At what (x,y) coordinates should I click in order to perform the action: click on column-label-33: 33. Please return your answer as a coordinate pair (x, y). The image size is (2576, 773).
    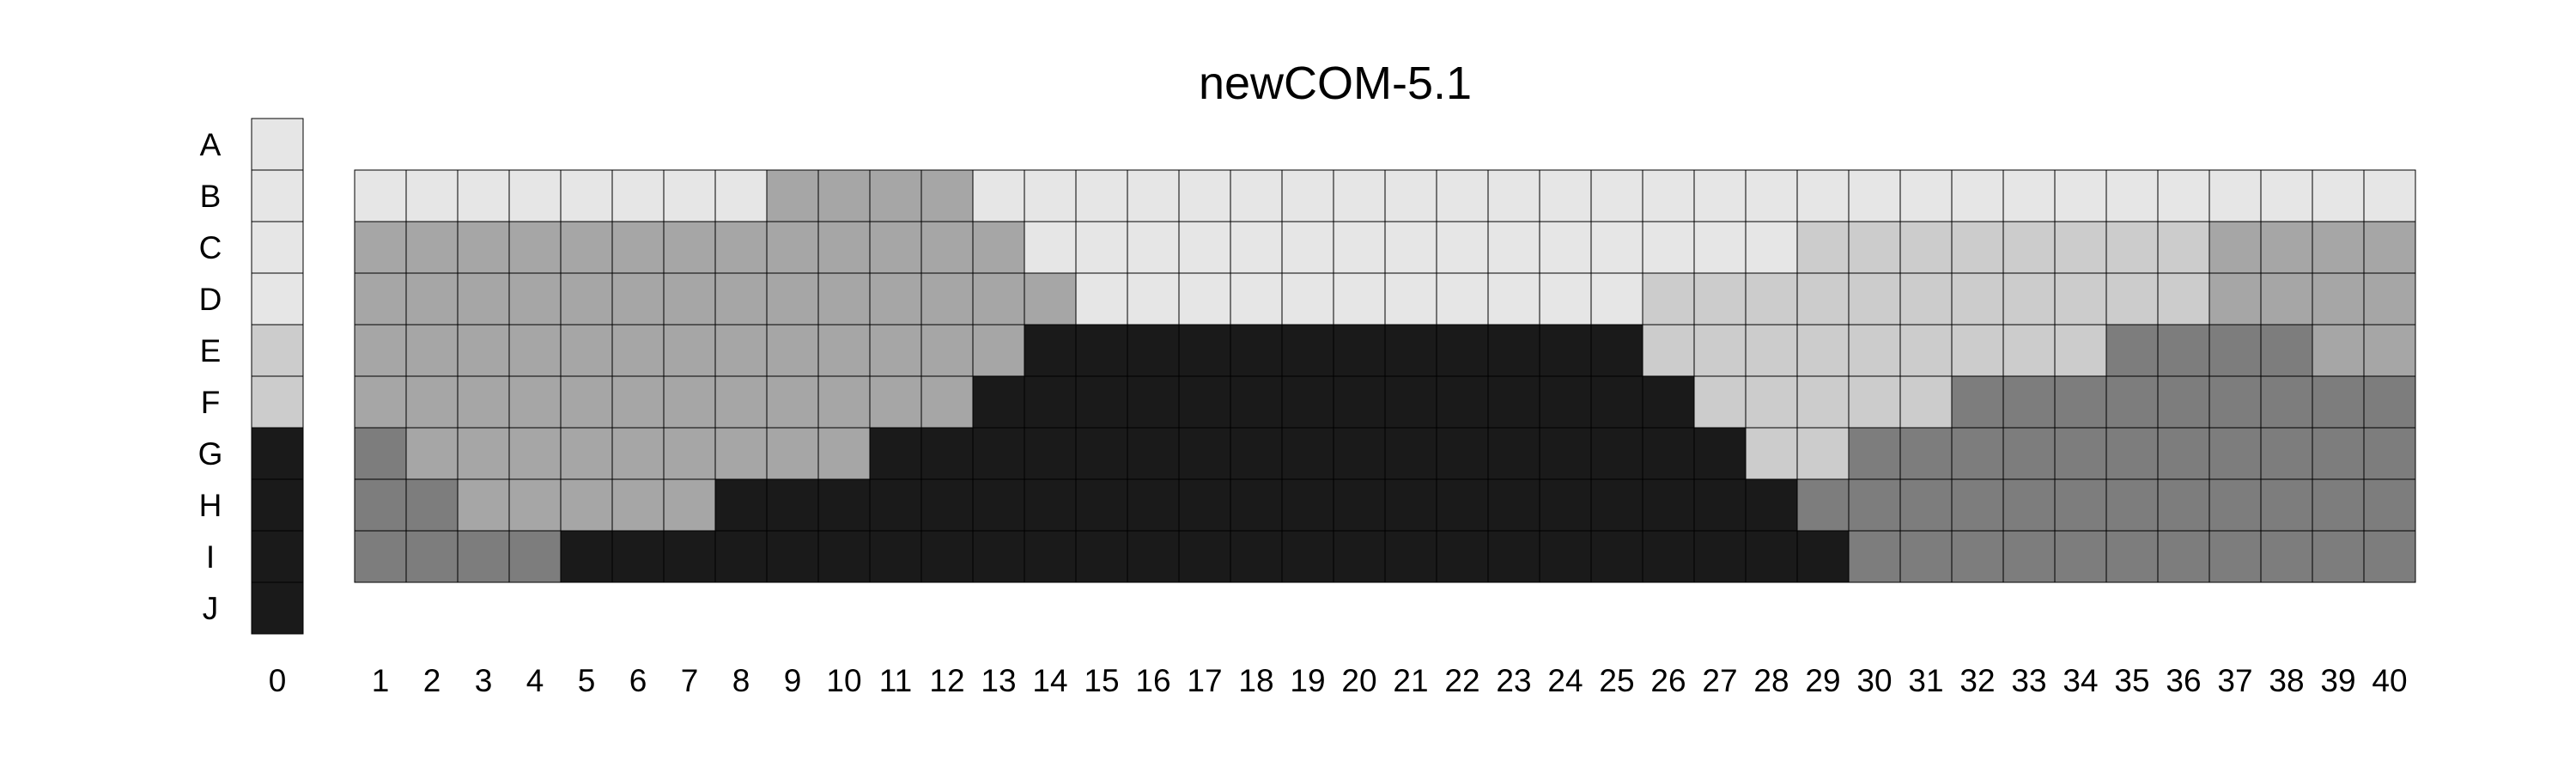
    Looking at the image, I should click on (2028, 680).